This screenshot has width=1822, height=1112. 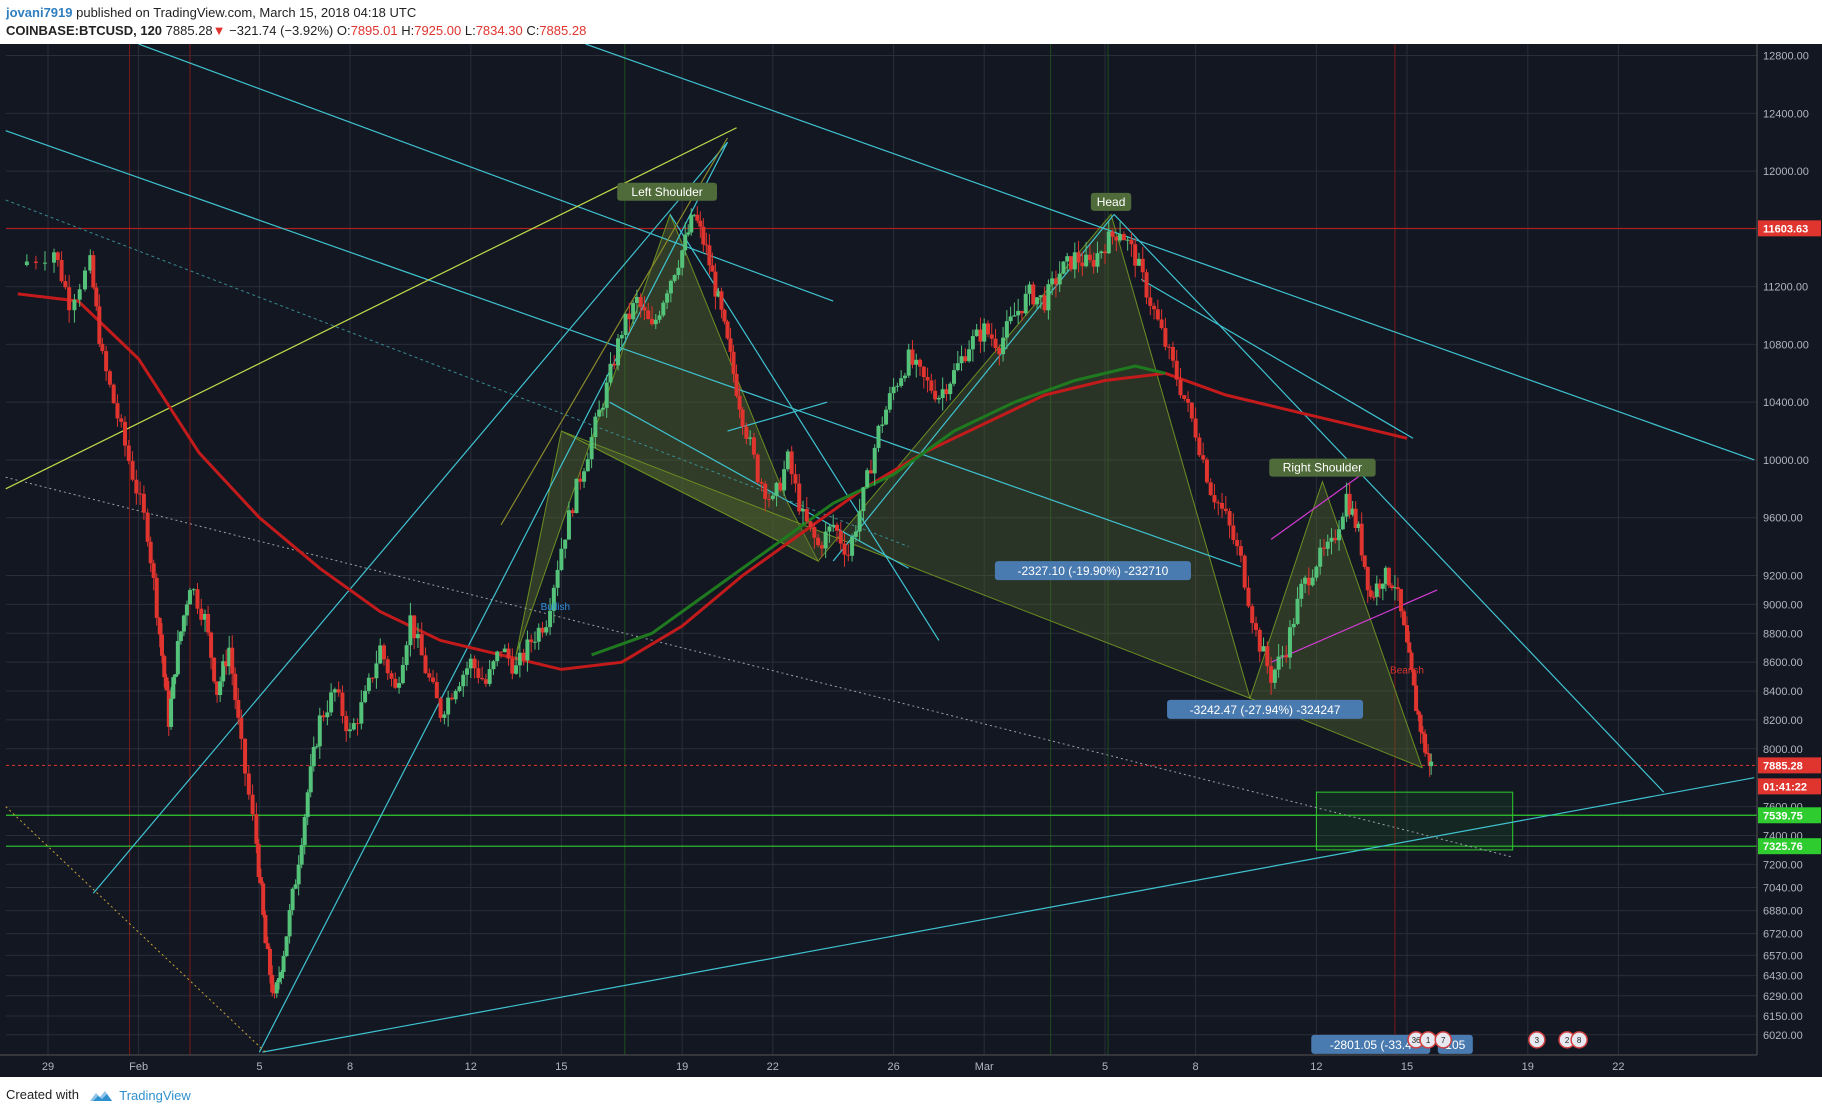 What do you see at coordinates (973, 388) in the screenshot?
I see `trendline-head-left` at bounding box center [973, 388].